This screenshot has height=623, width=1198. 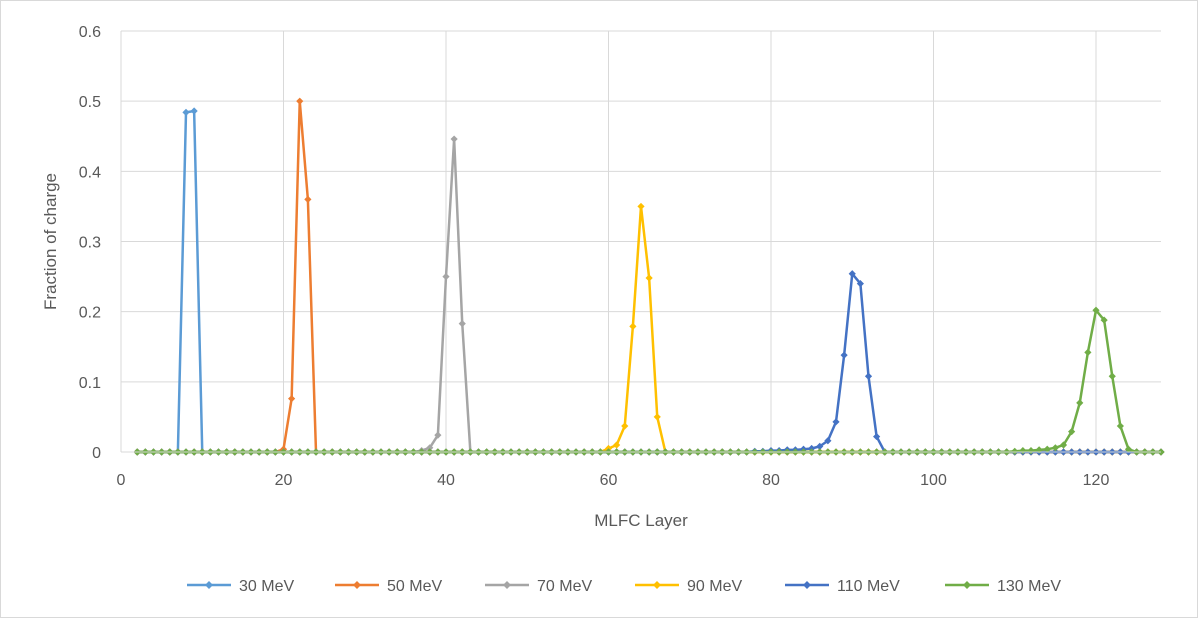 What do you see at coordinates (50, 241) in the screenshot?
I see `y-axis-title: Fraction of charge` at bounding box center [50, 241].